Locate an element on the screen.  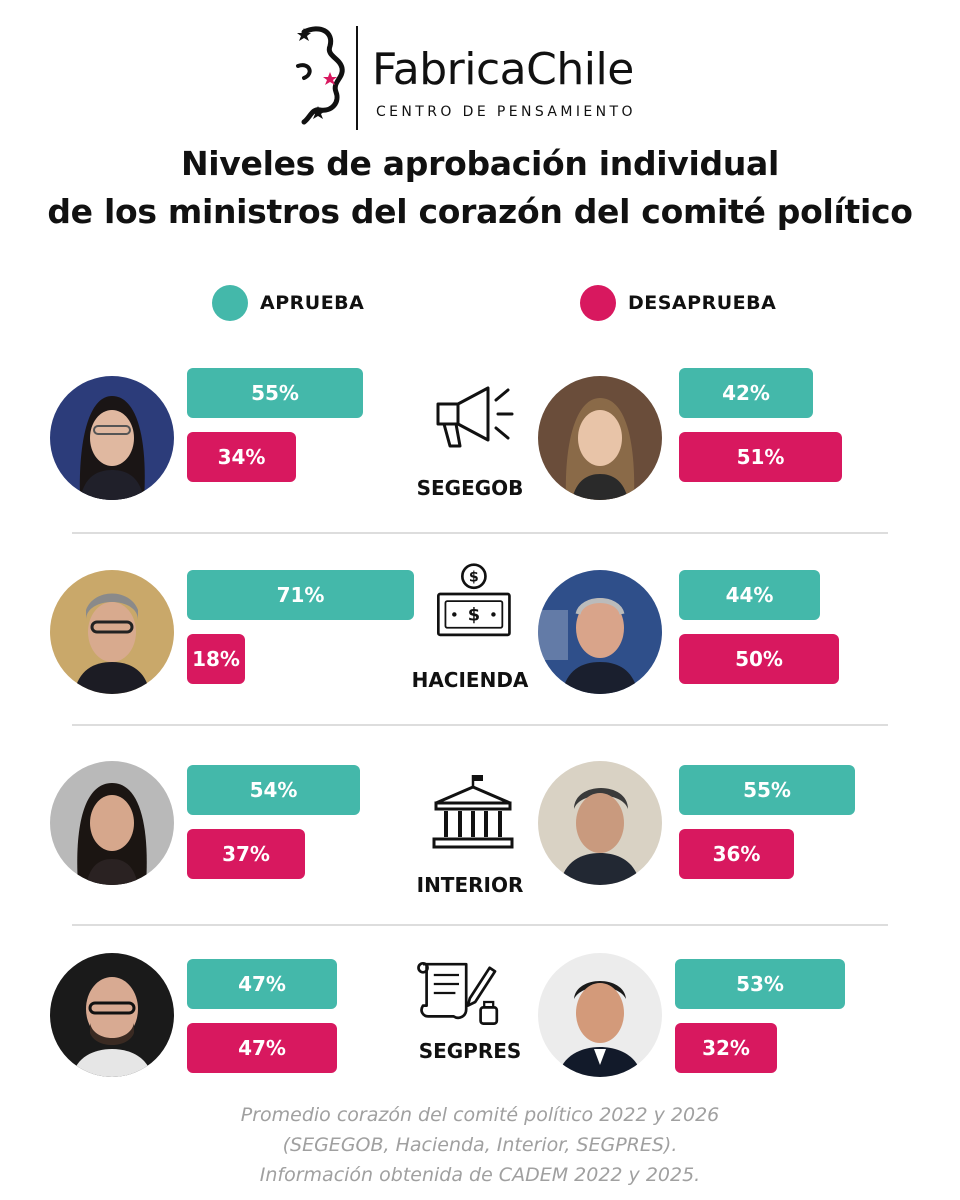
bar-right-disapprove-hacienda: 50% is located at coordinates (759, 659).